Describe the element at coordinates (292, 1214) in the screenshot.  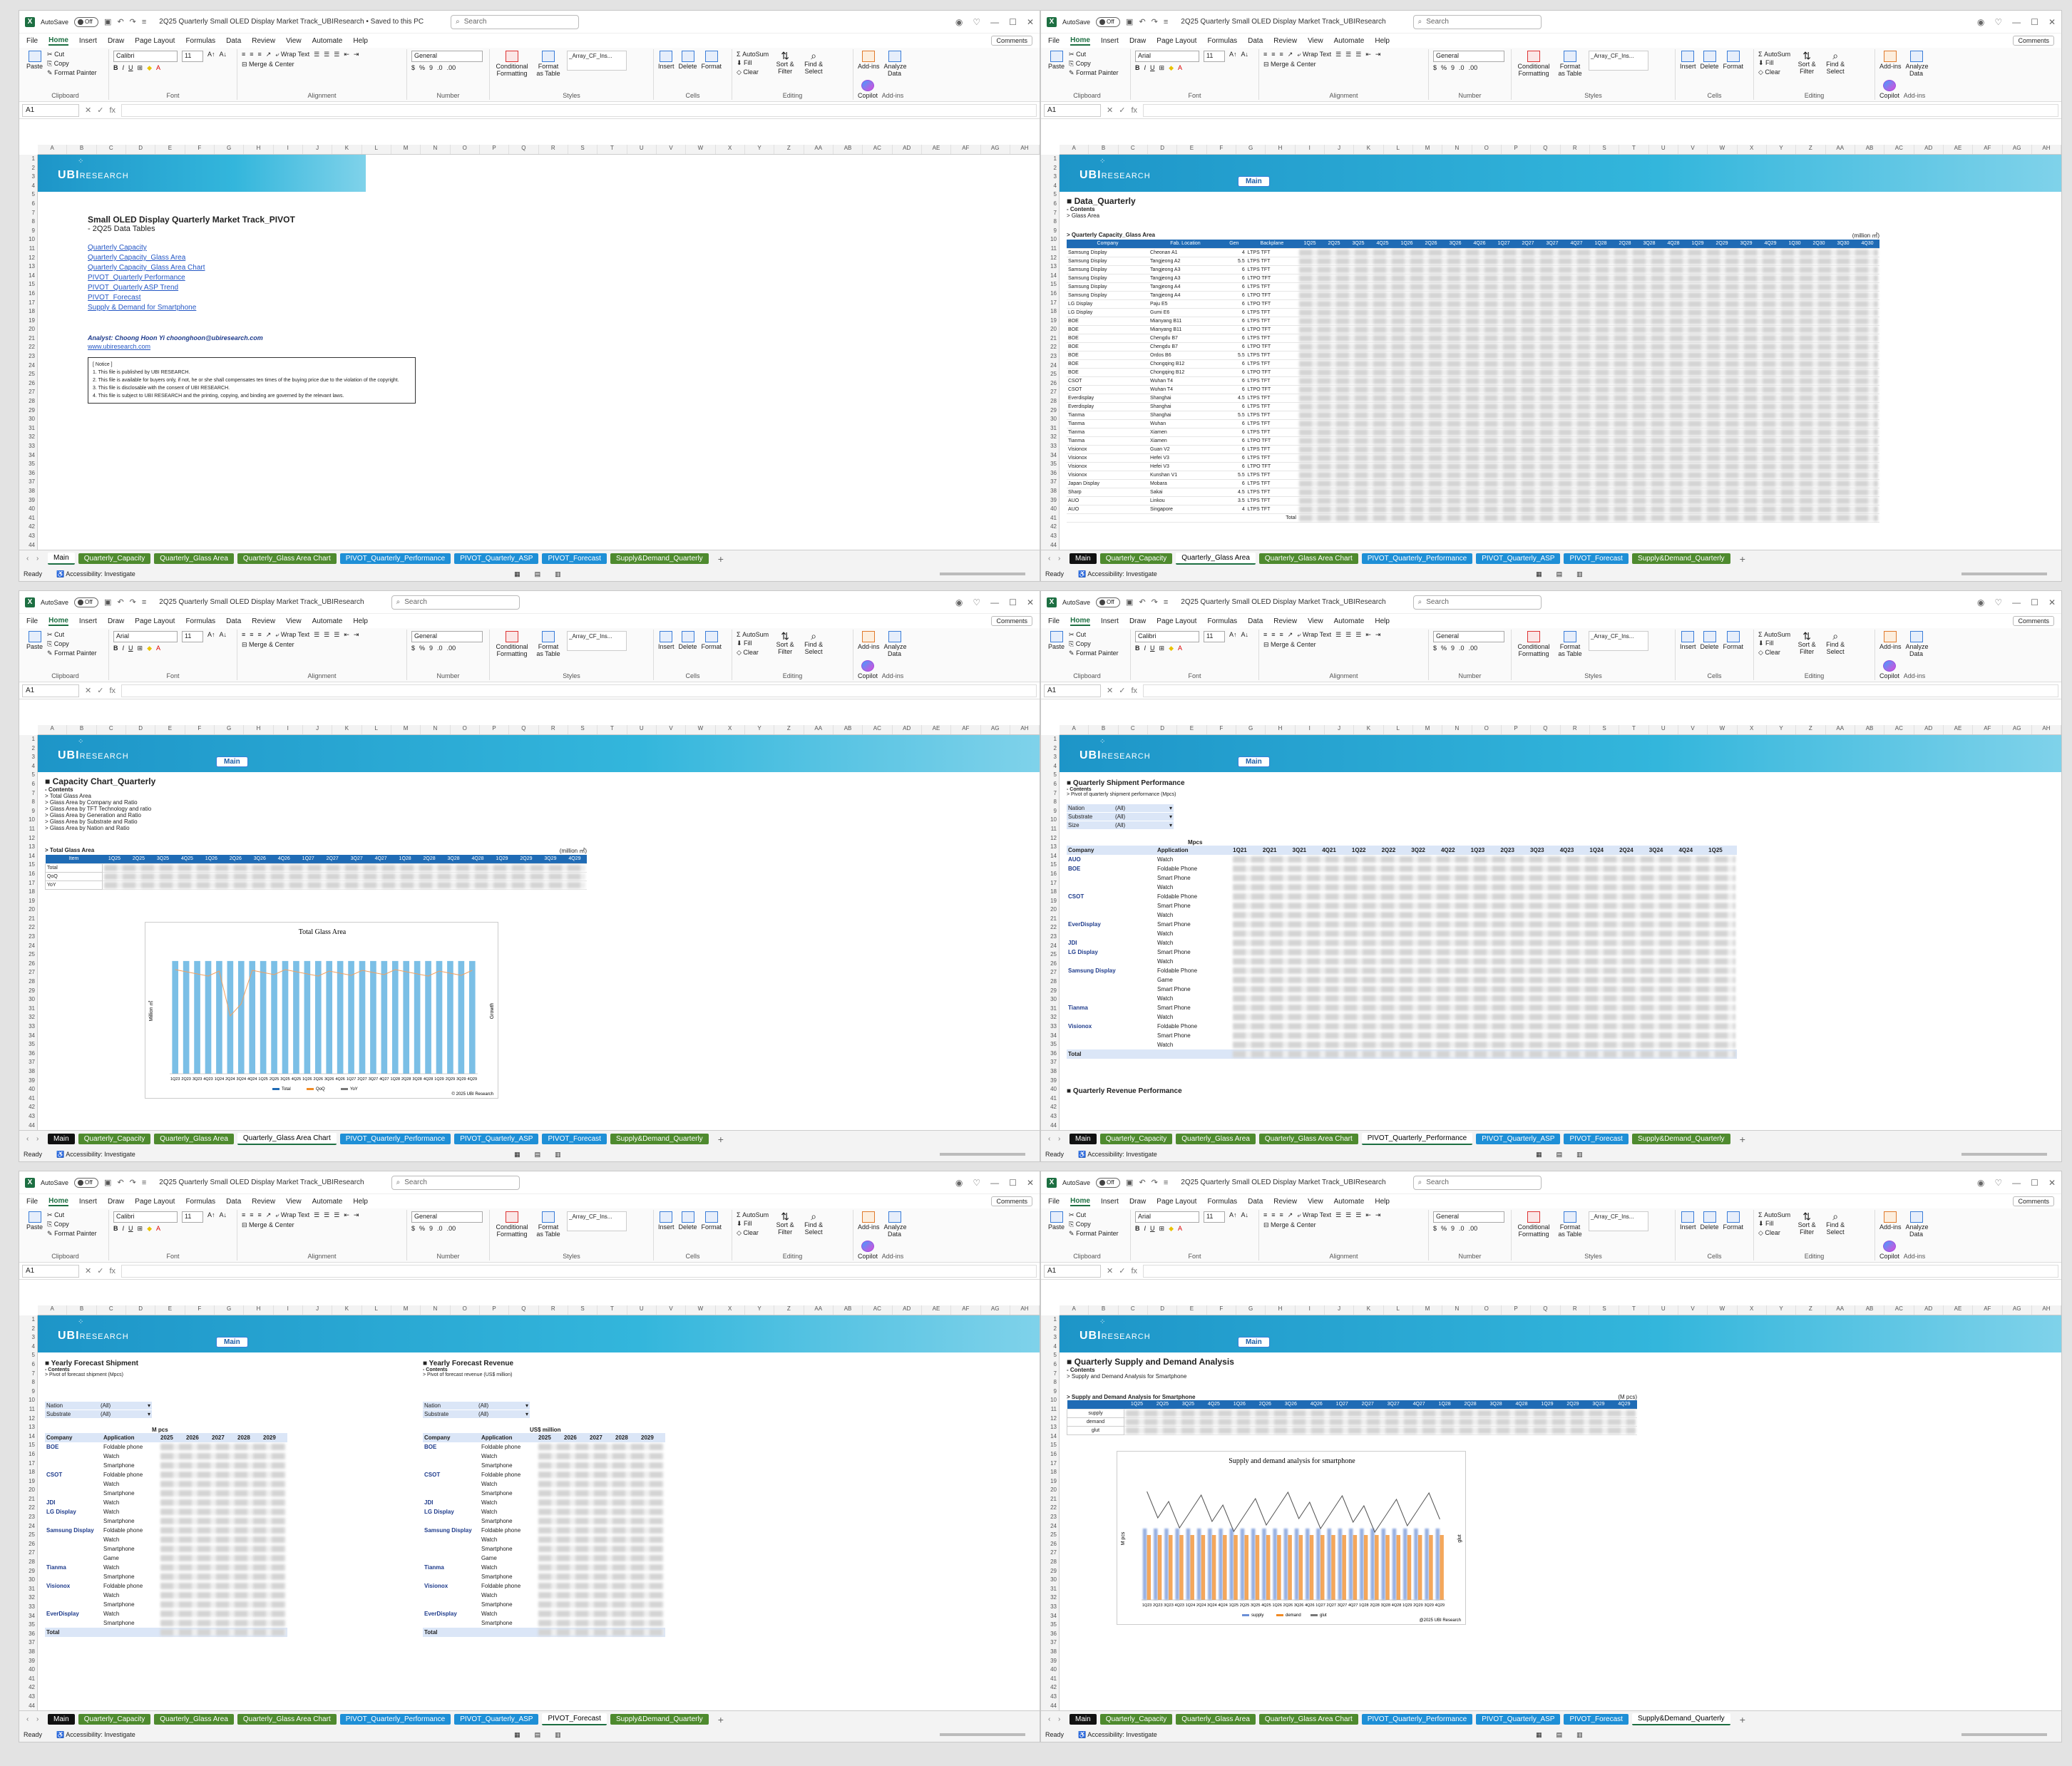
I see `wrap-text-button: ⤶ Wrap Text` at that location.